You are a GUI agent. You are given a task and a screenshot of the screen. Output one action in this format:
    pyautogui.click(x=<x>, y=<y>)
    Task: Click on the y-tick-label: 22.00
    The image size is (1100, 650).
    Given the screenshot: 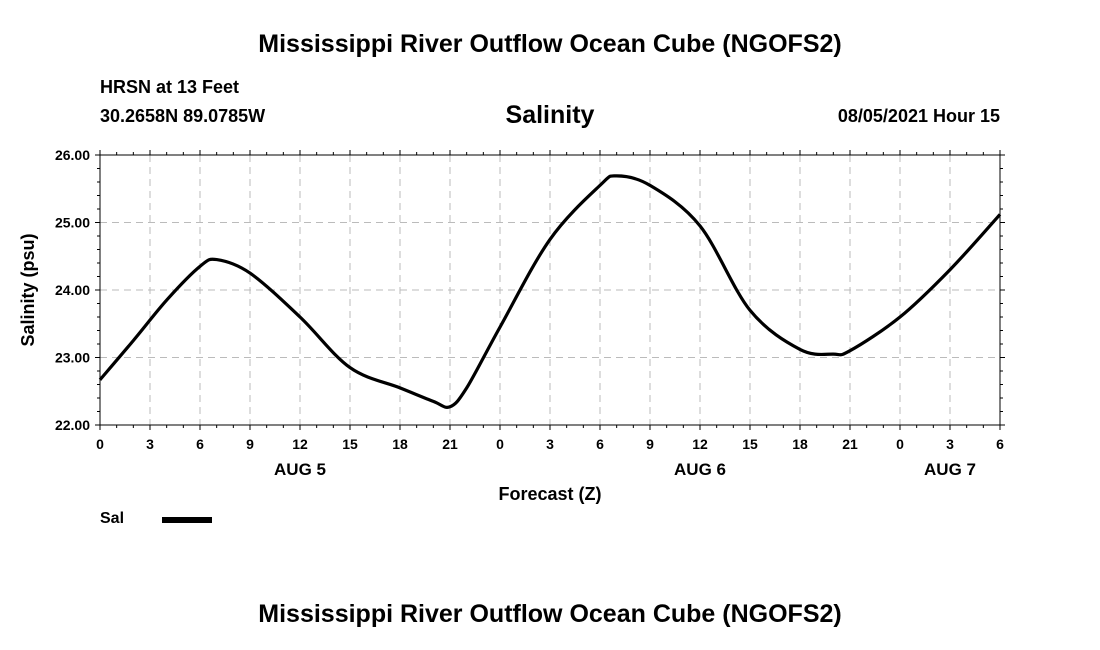 What is the action you would take?
    pyautogui.click(x=72, y=425)
    